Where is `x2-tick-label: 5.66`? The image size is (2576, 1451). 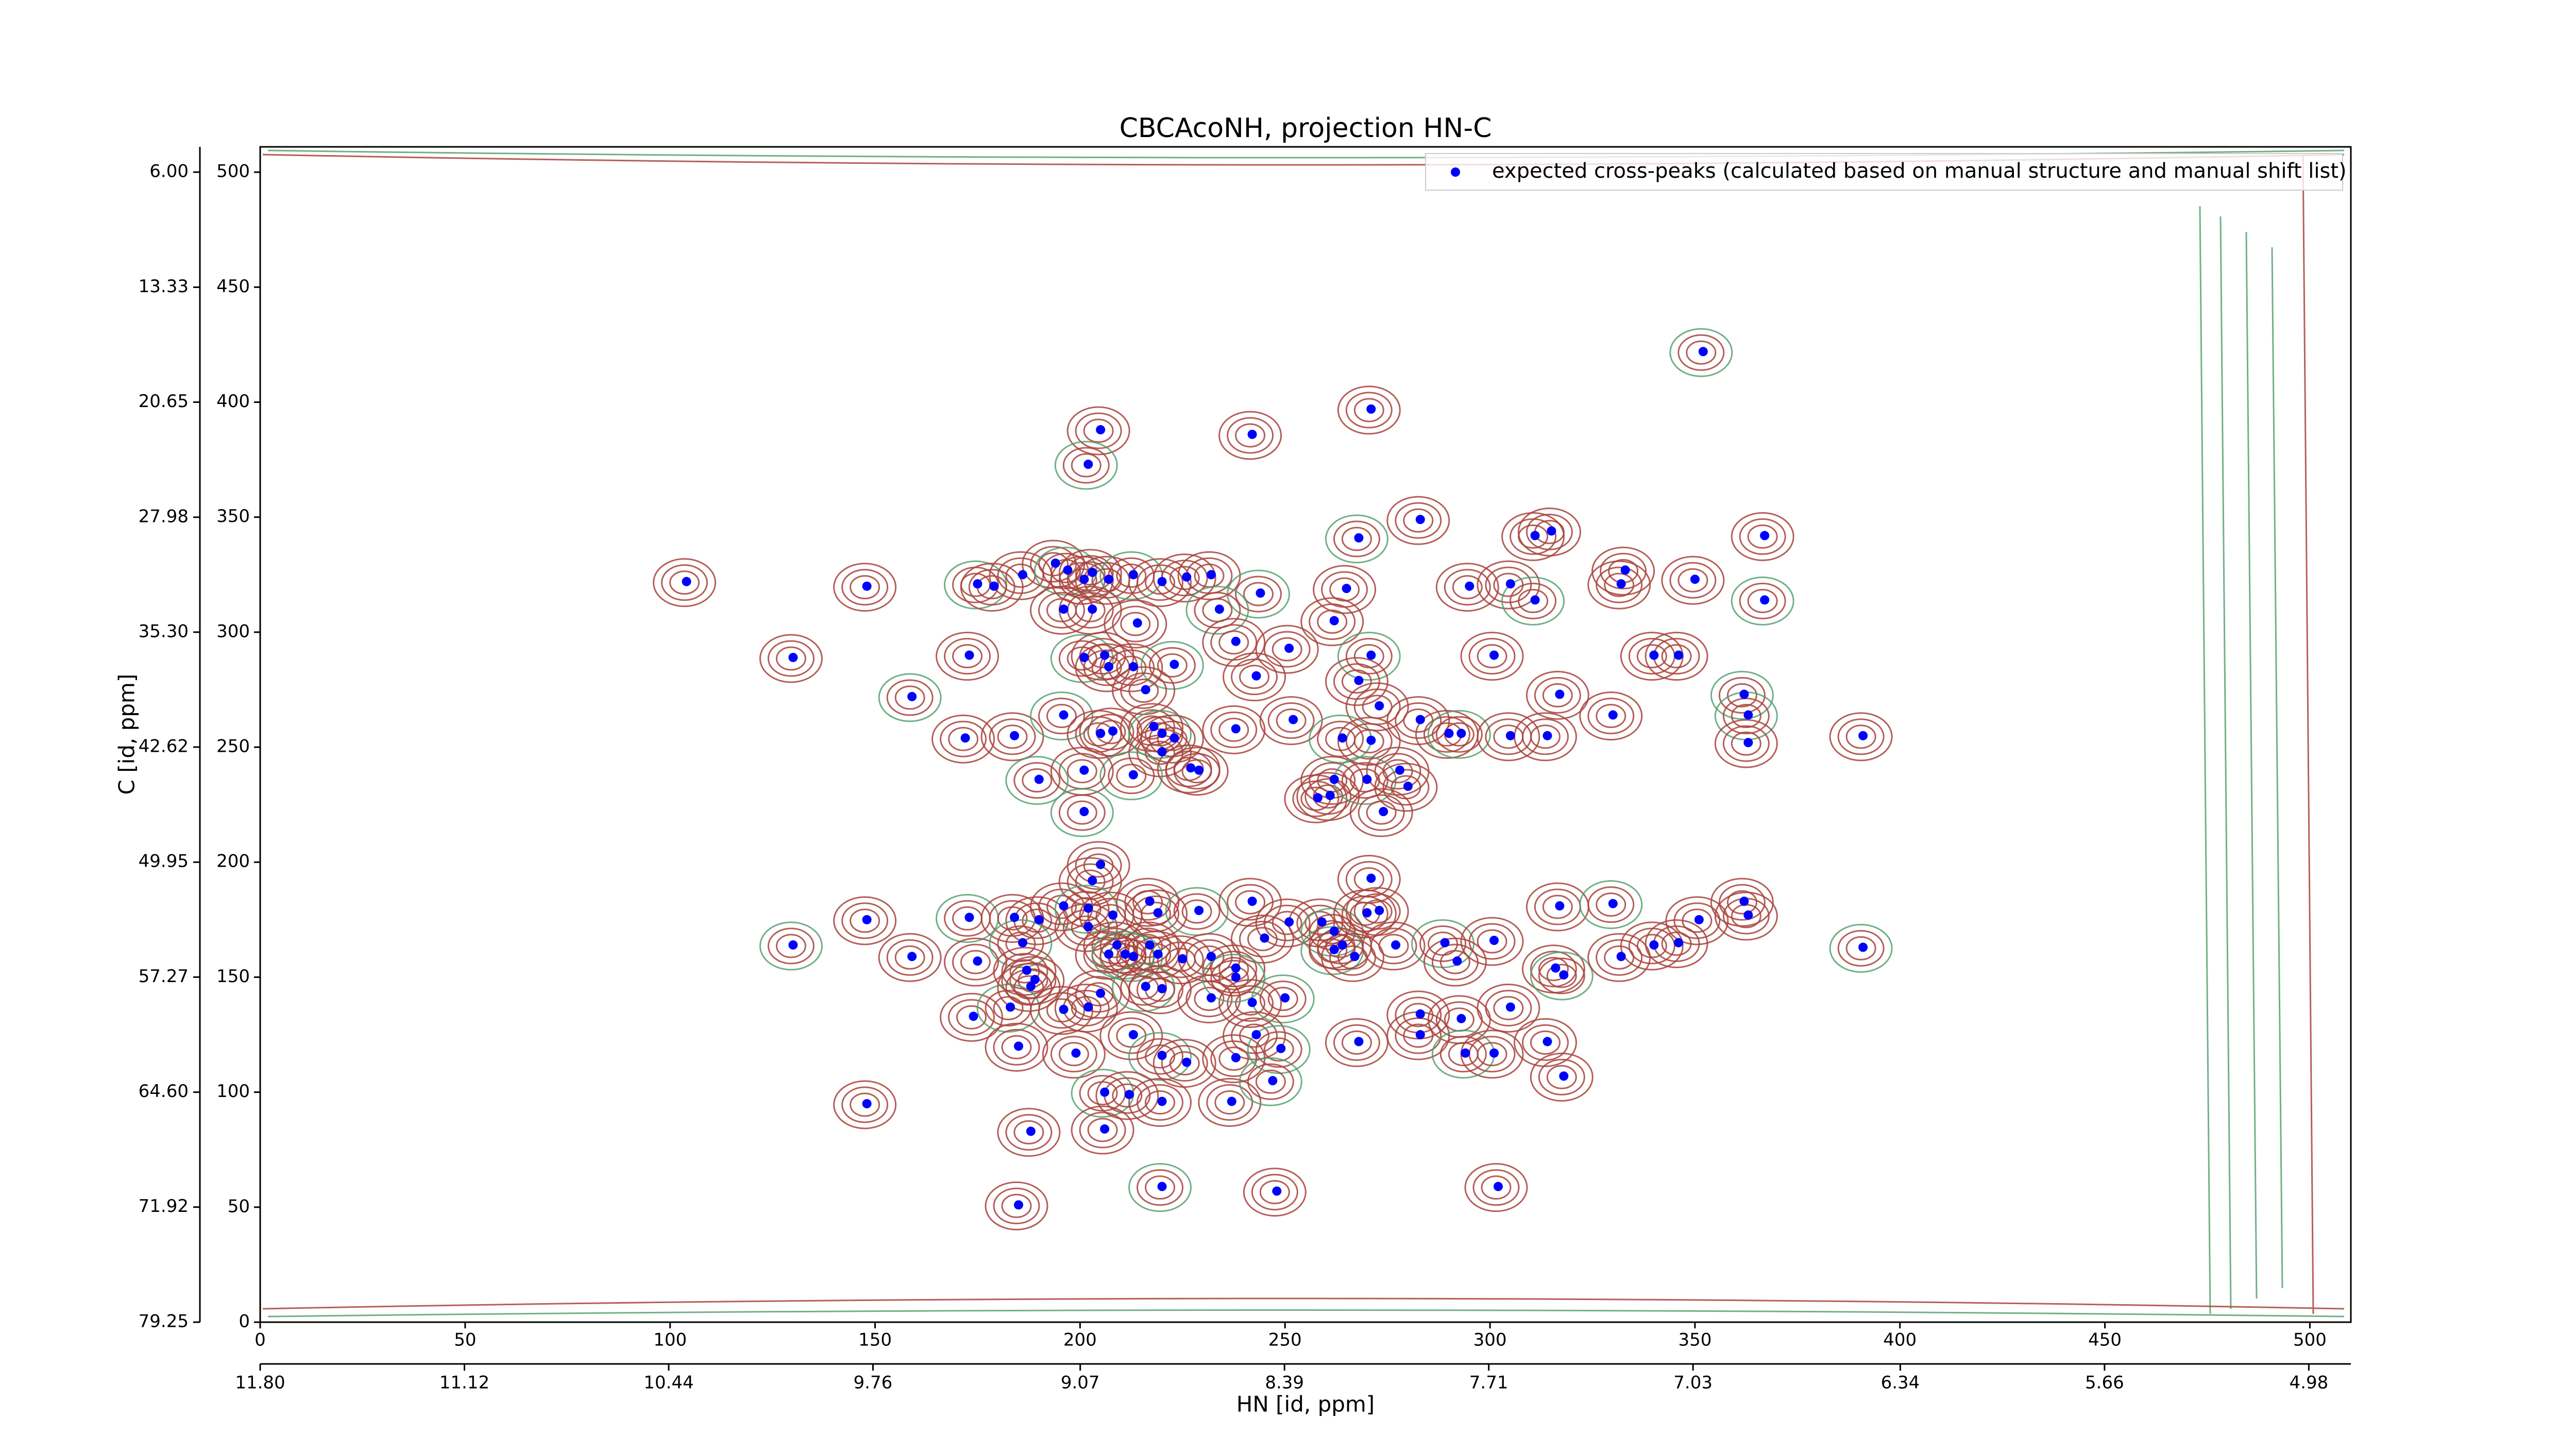
x2-tick-label: 5.66 is located at coordinates (2104, 1383).